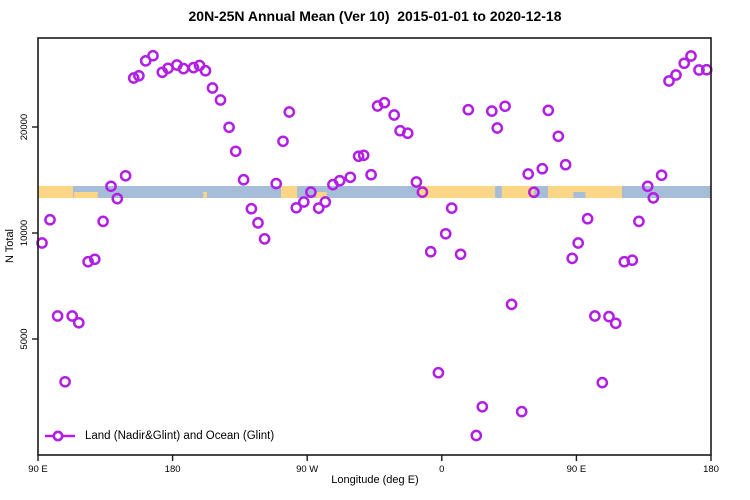 The height and width of the screenshot is (500, 750). What do you see at coordinates (24, 338) in the screenshot?
I see `y-tick-label: 5000` at bounding box center [24, 338].